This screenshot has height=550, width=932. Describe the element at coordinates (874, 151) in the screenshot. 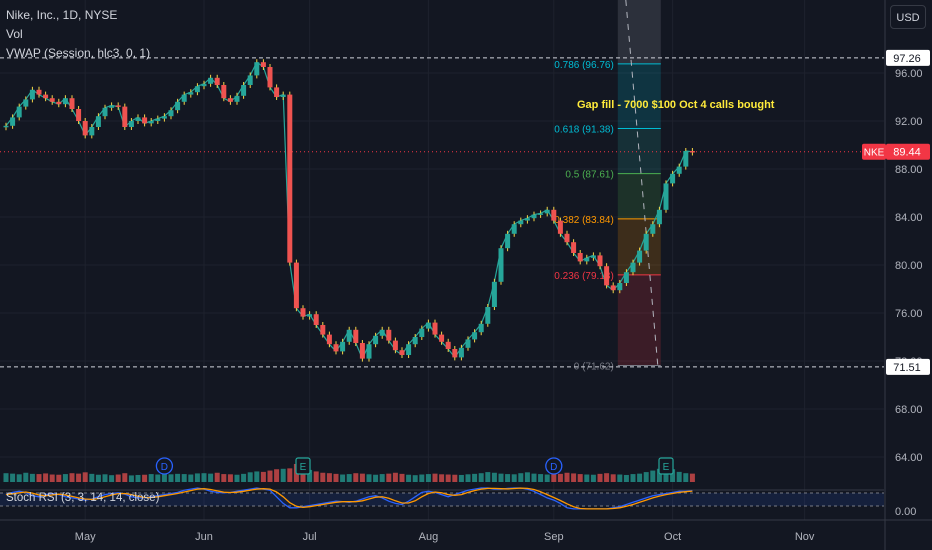

I see `symbol-tag` at that location.